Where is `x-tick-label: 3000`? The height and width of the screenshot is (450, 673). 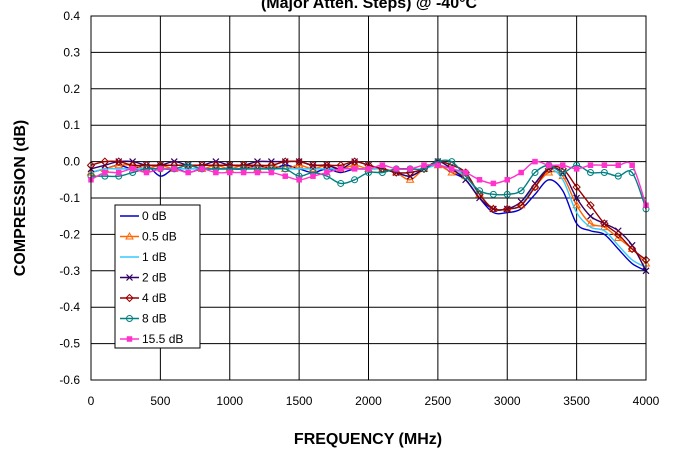 x-tick-label: 3000 is located at coordinates (507, 401).